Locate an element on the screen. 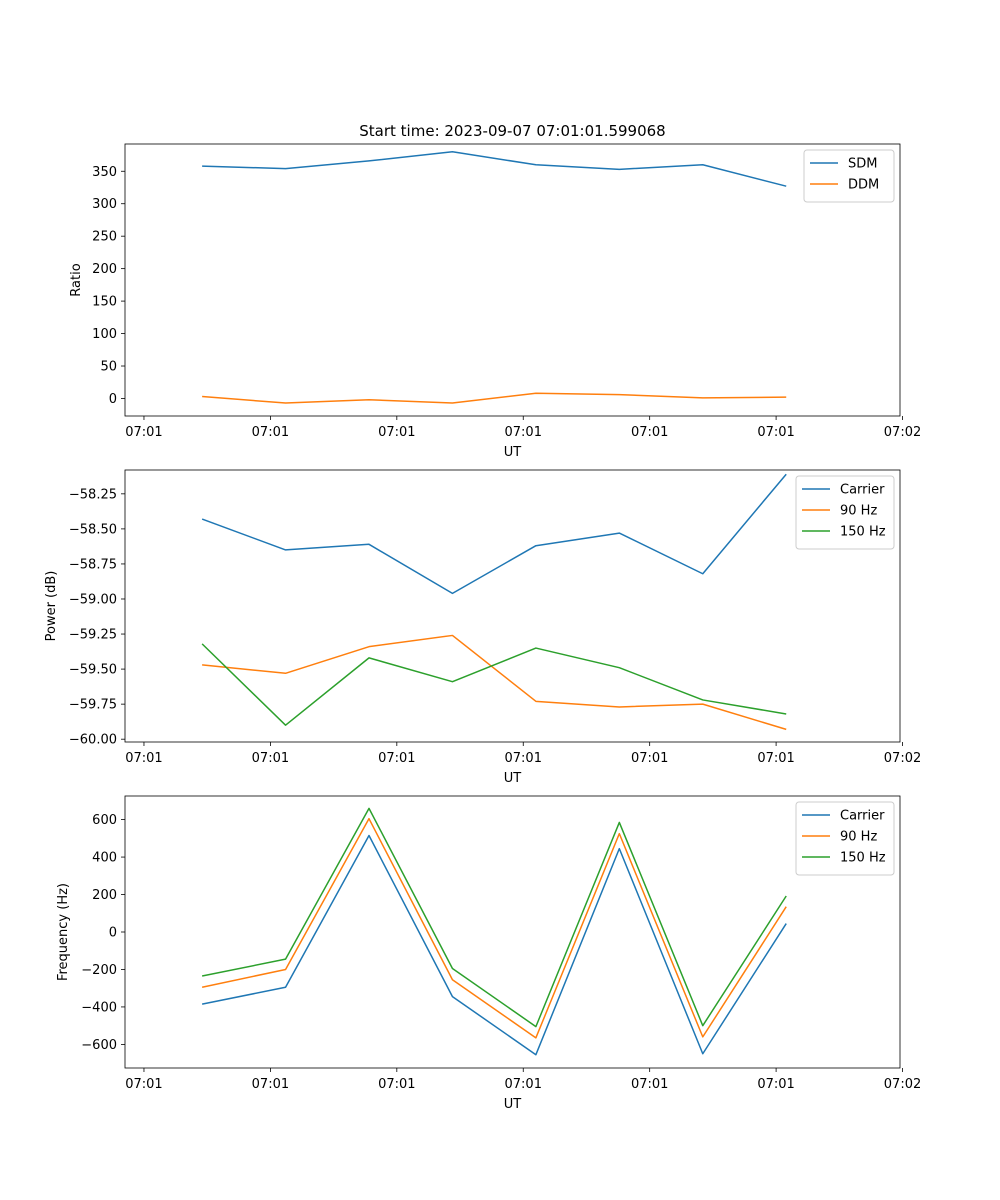  y-axis-label: Ratio is located at coordinates (76, 279).